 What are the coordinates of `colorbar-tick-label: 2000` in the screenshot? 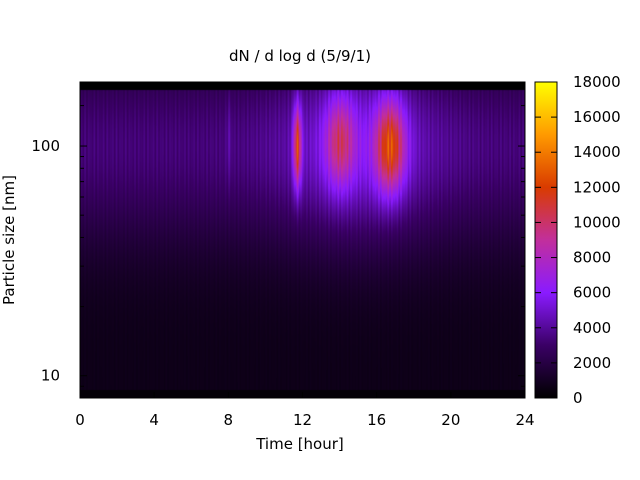 It's located at (592, 363).